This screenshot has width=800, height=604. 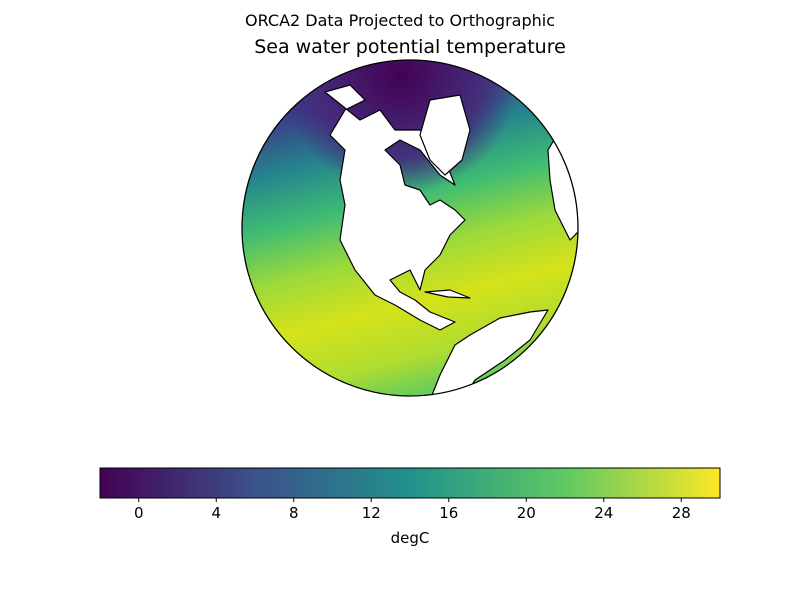 What do you see at coordinates (448, 513) in the screenshot?
I see `colorbar-tick-label: 16` at bounding box center [448, 513].